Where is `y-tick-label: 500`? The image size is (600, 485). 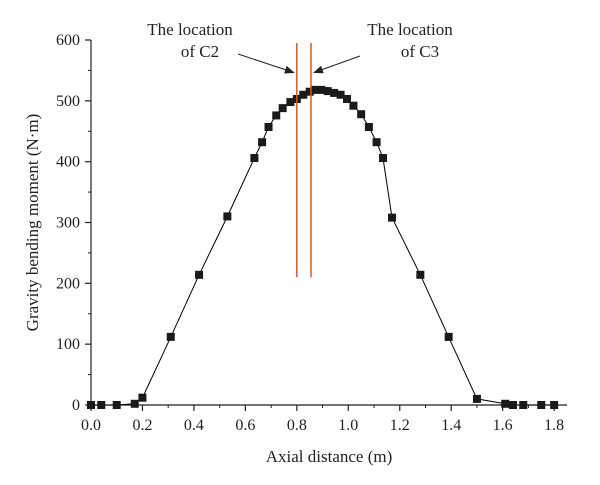 y-tick-label: 500 is located at coordinates (68, 101).